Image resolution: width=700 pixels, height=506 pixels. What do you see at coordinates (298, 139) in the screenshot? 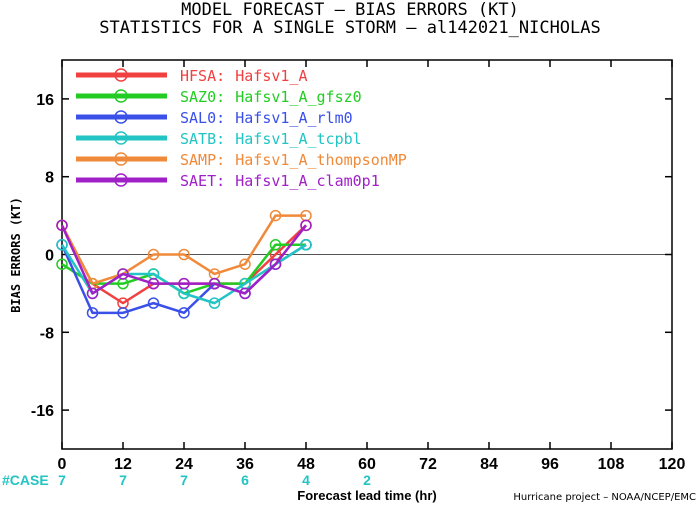
I see `legend-desc: Hafsv1_A_tcpbl` at bounding box center [298, 139].